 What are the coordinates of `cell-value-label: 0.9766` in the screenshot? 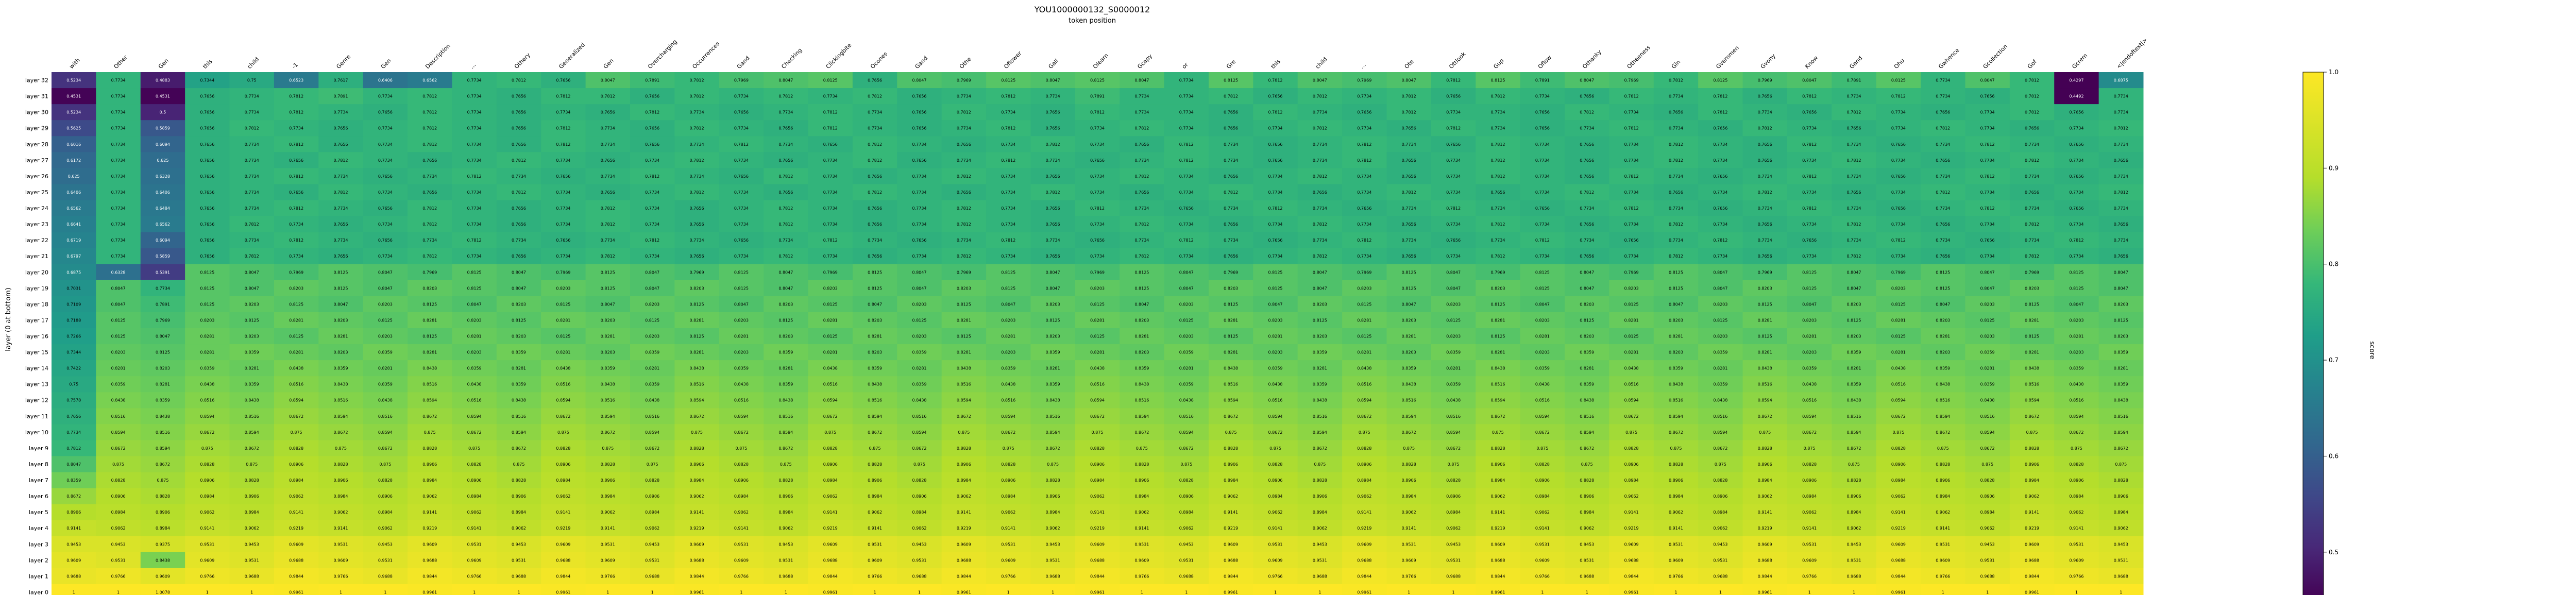 It's located at (1676, 576).